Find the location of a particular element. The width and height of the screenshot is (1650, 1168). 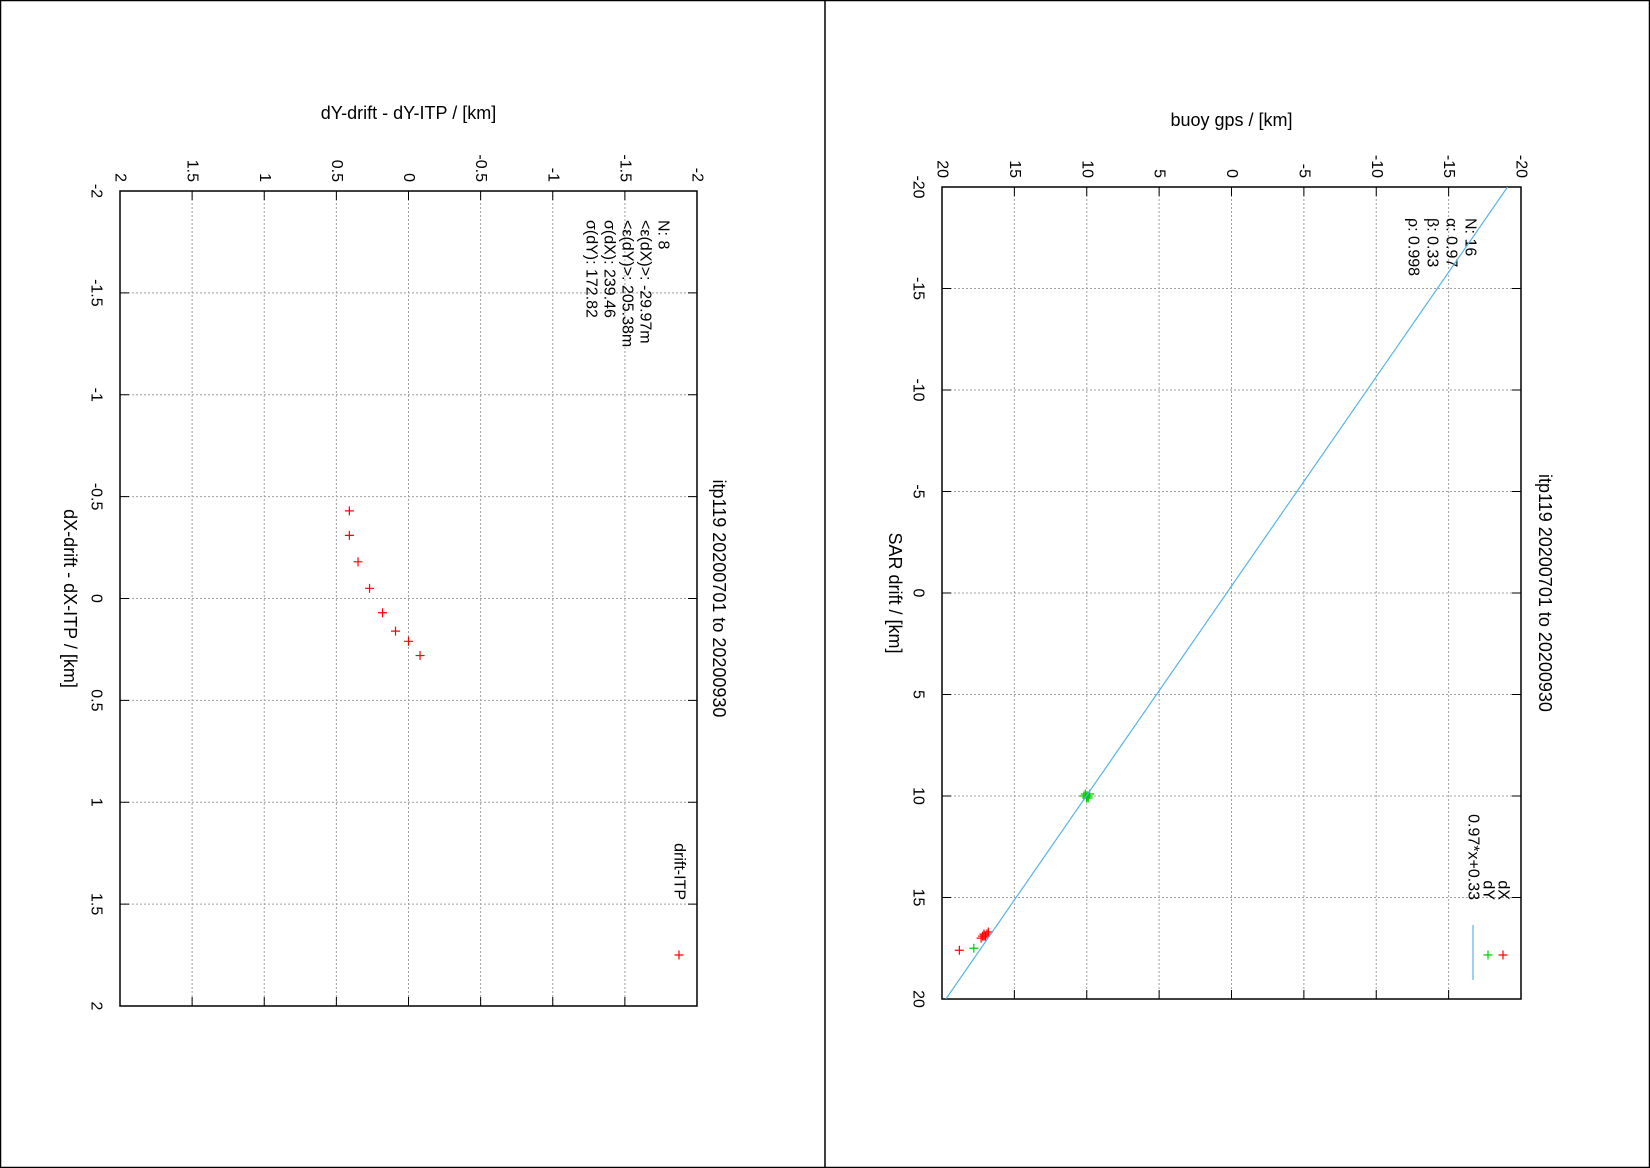

stats-annotation: σ(dY): 172.82 is located at coordinates (591, 269).